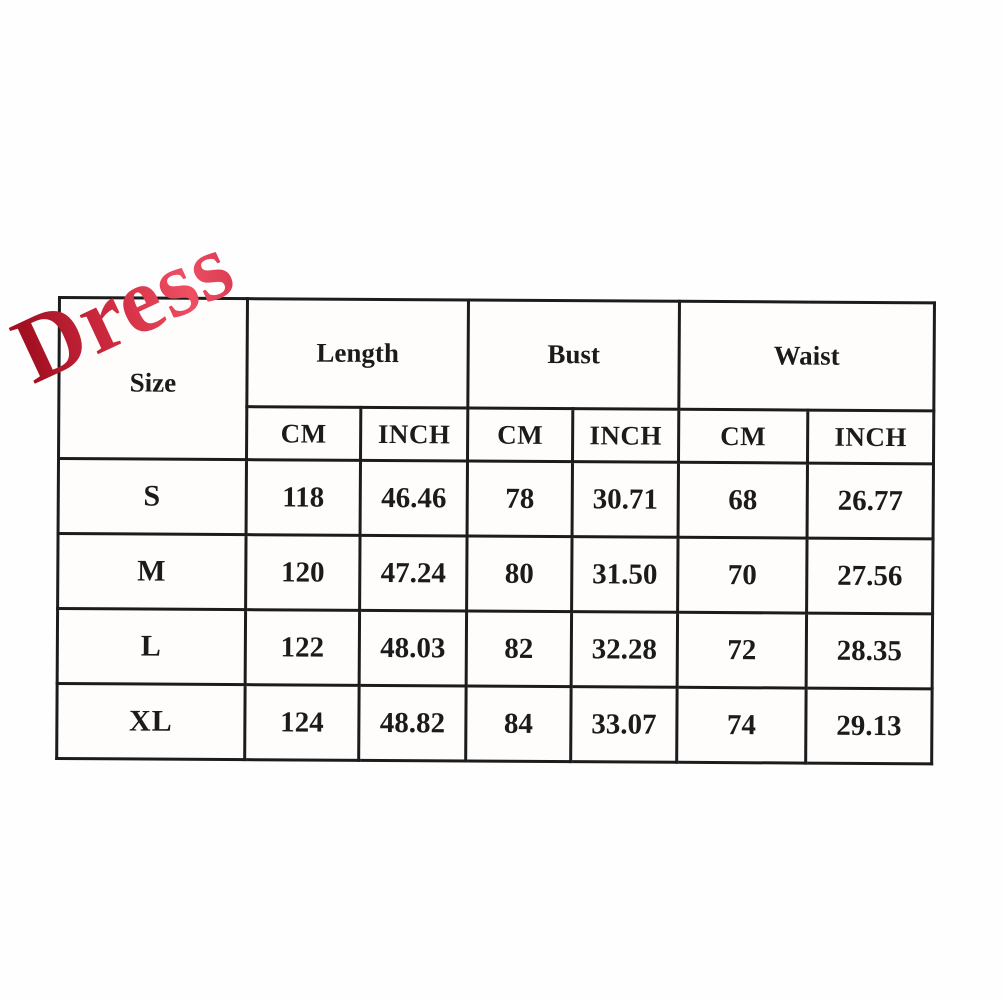 This screenshot has height=1002, width=1002. Describe the element at coordinates (870, 501) in the screenshot. I see `data-cell: 26.77` at that location.